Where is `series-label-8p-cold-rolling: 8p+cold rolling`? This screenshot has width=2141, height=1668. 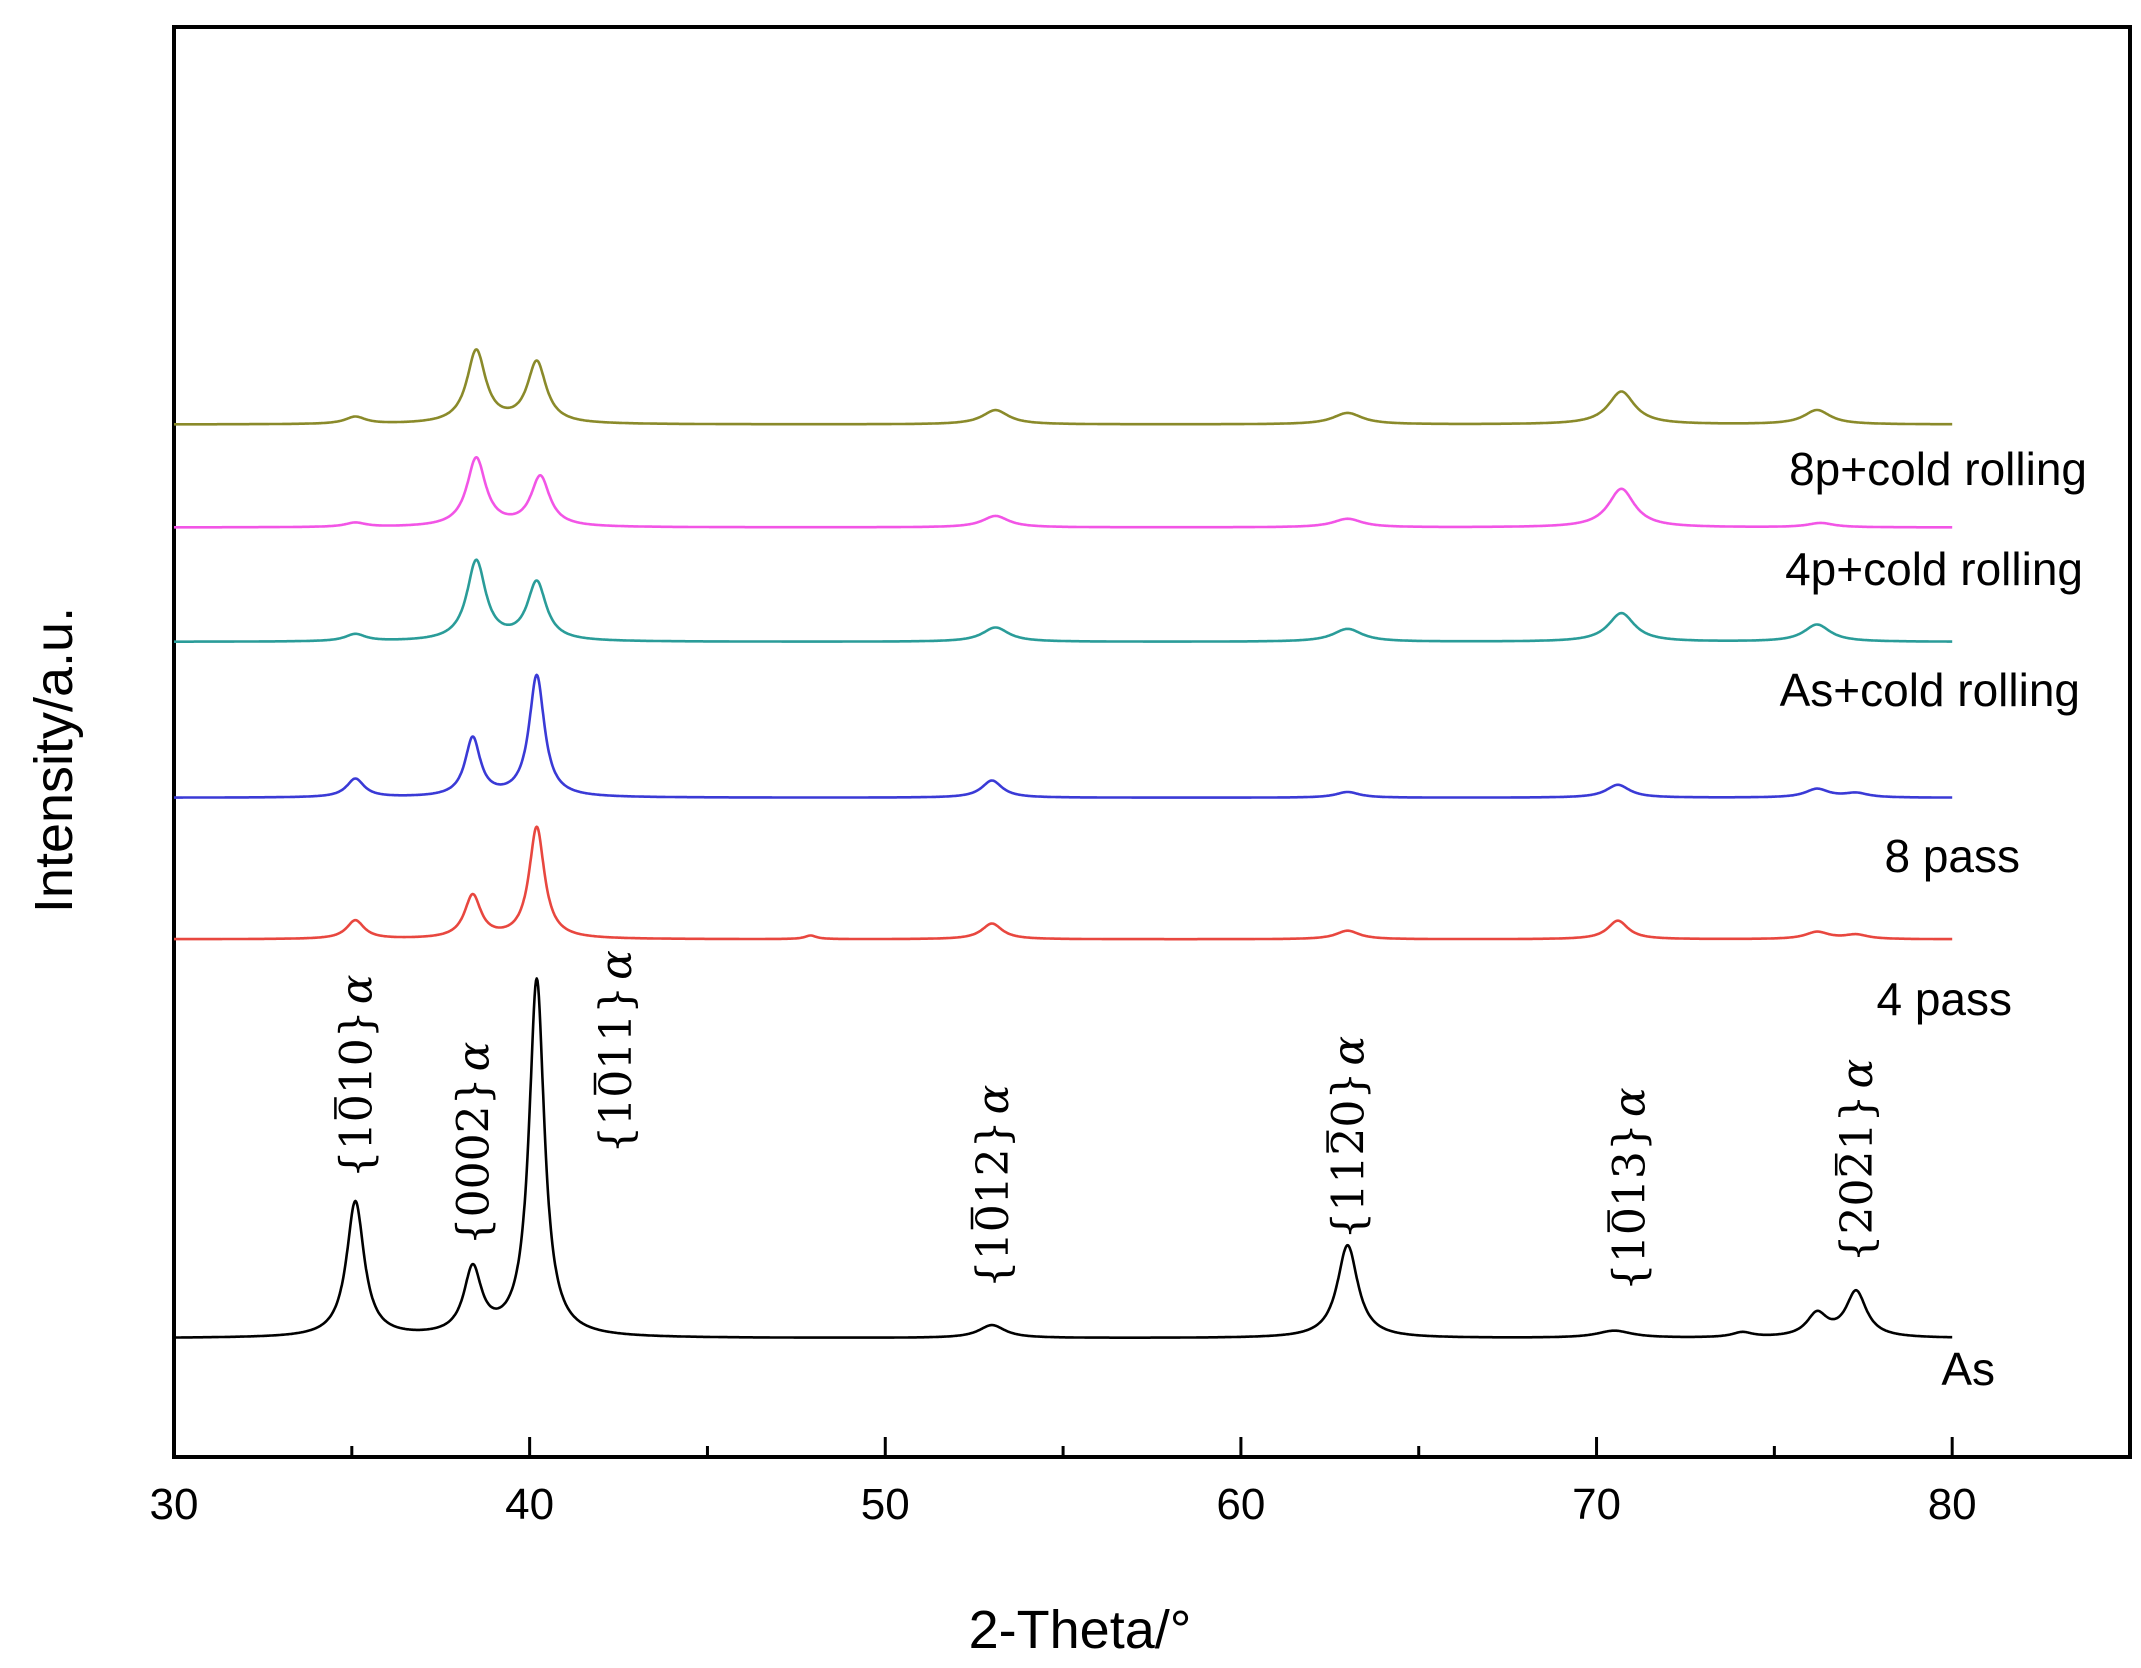 series-label-8p-cold-rolling: 8p+cold rolling is located at coordinates (1938, 469).